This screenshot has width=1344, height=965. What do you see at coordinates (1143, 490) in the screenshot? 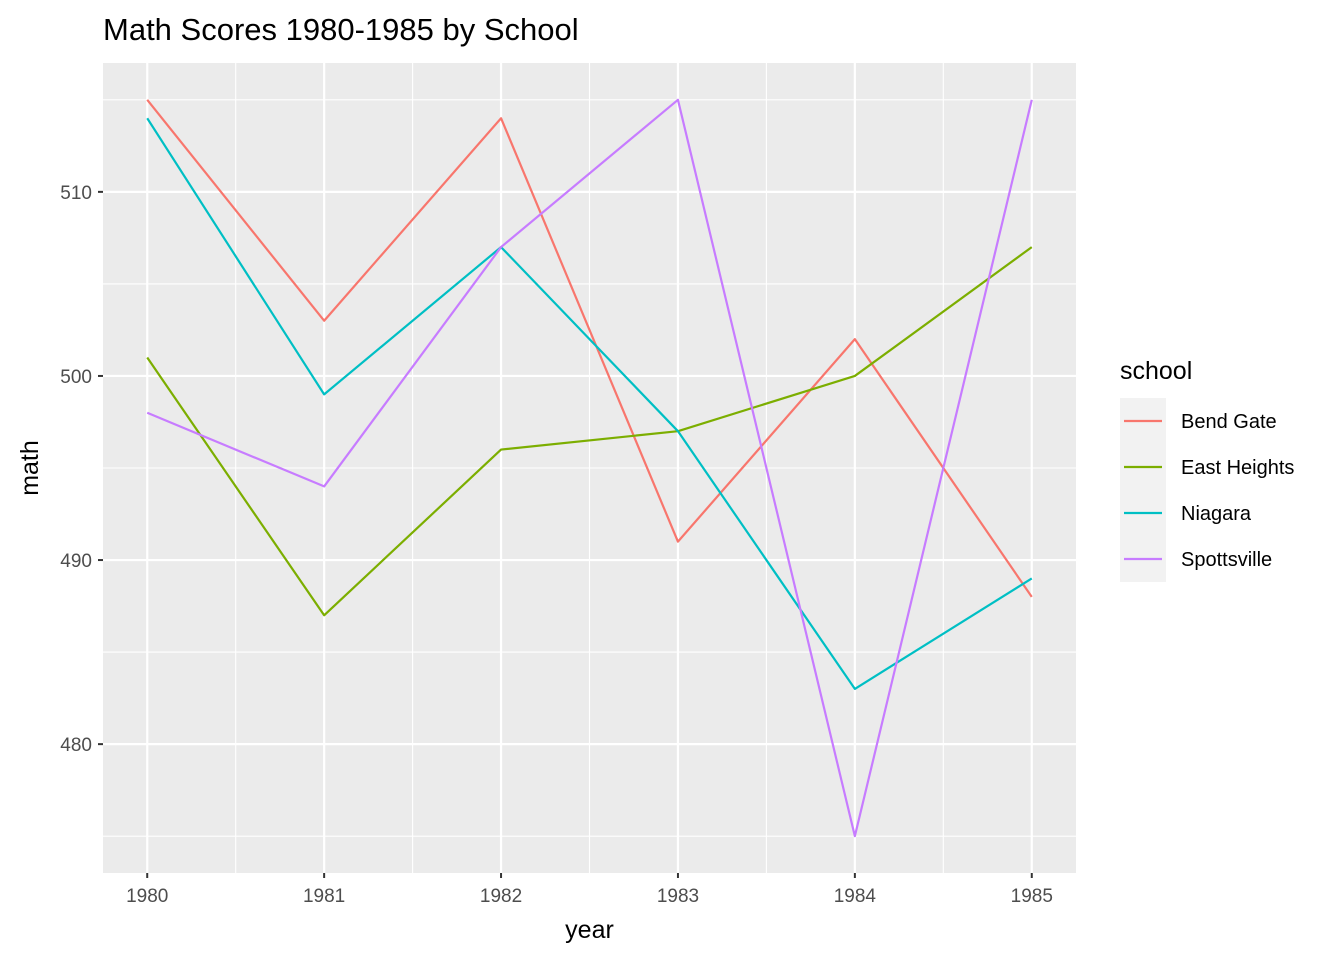
I see `legend-key-background` at bounding box center [1143, 490].